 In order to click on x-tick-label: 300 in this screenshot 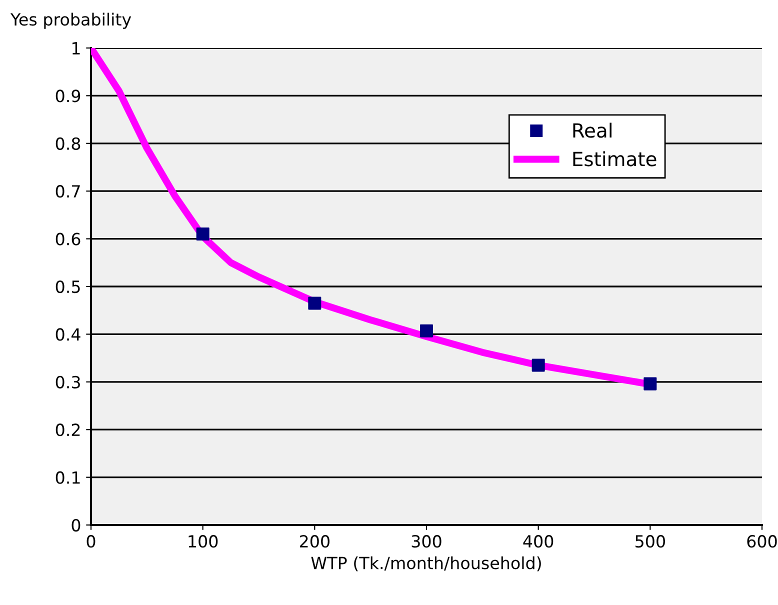, I will do `click(427, 541)`.